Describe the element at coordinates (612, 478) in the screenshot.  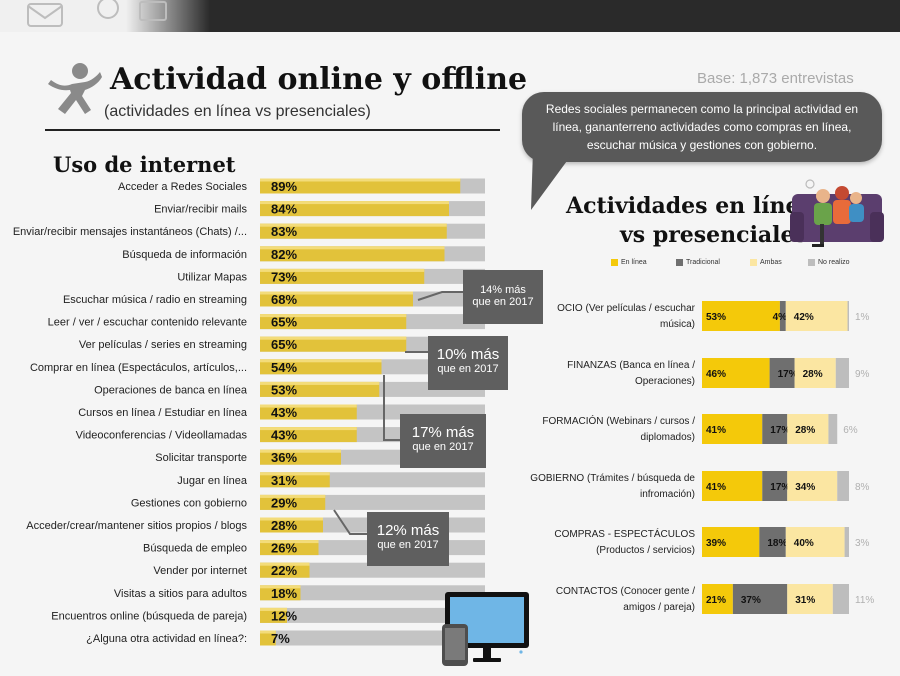
I see `category-label-line1: GOBIERNO (Trámites / búsqueda de` at that location.